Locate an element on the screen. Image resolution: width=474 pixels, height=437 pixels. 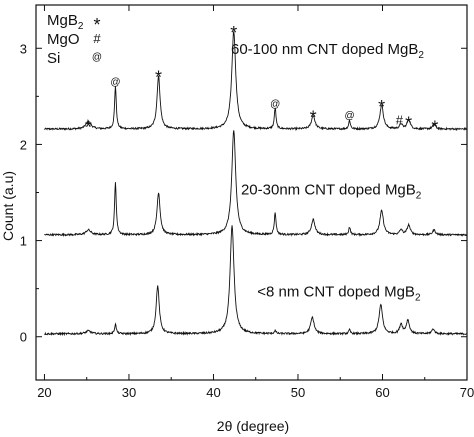
x-tick-label: 70 is located at coordinates (467, 392).